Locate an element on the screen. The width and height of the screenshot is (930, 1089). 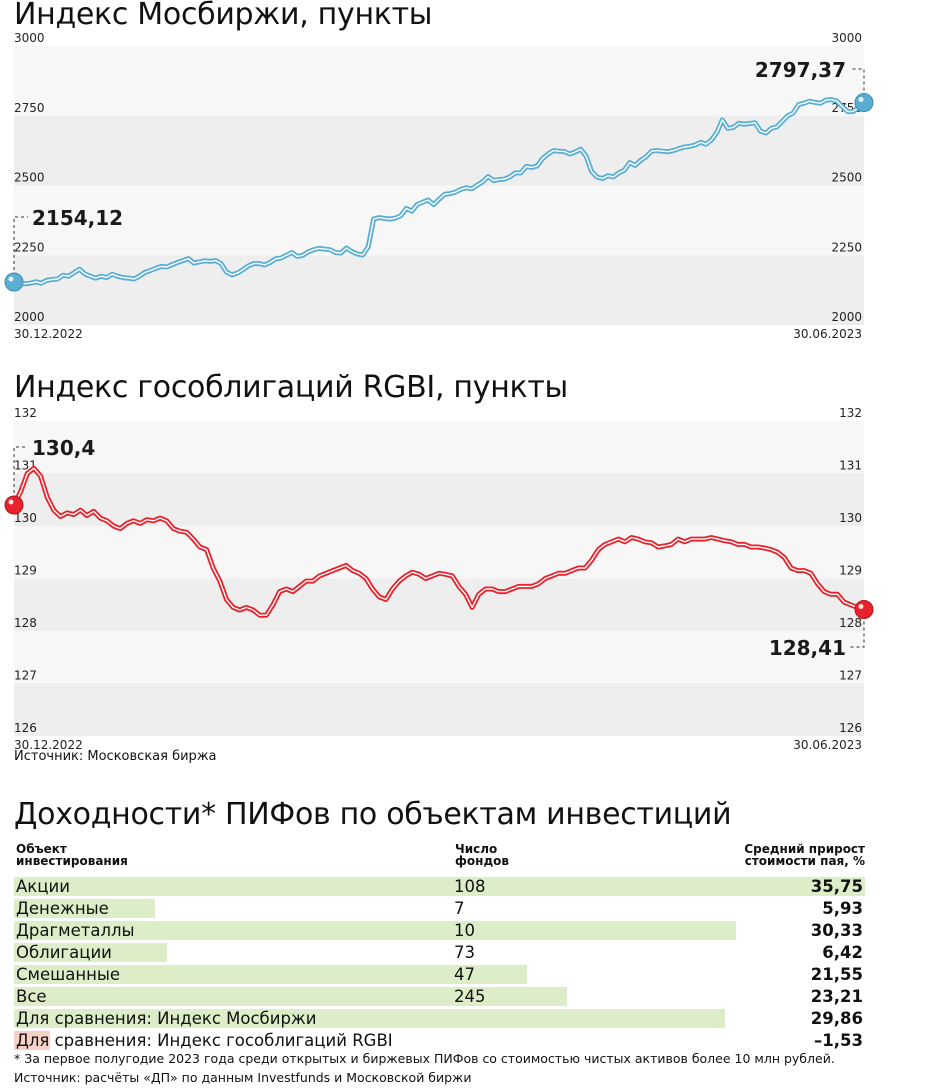
row-fund-count: 245 is located at coordinates (470, 996).